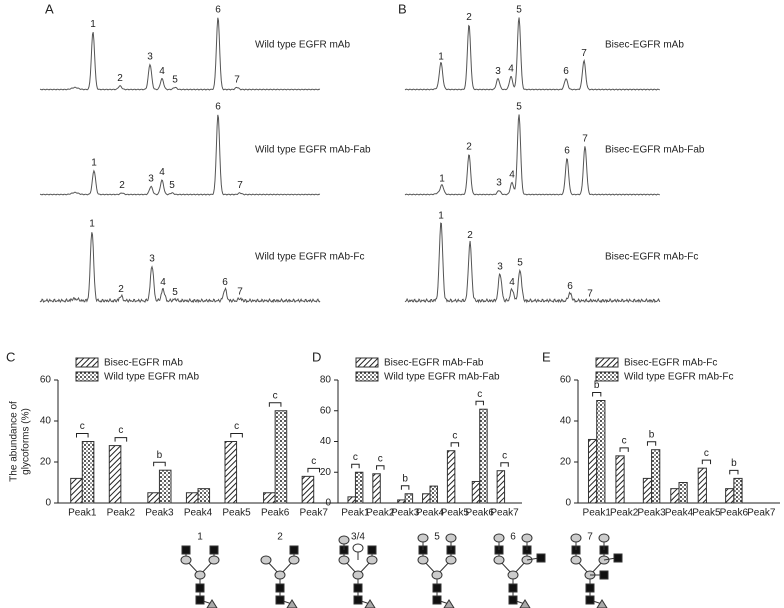  What do you see at coordinates (679, 513) in the screenshot?
I see `x-tick-label: Peak4` at bounding box center [679, 513].